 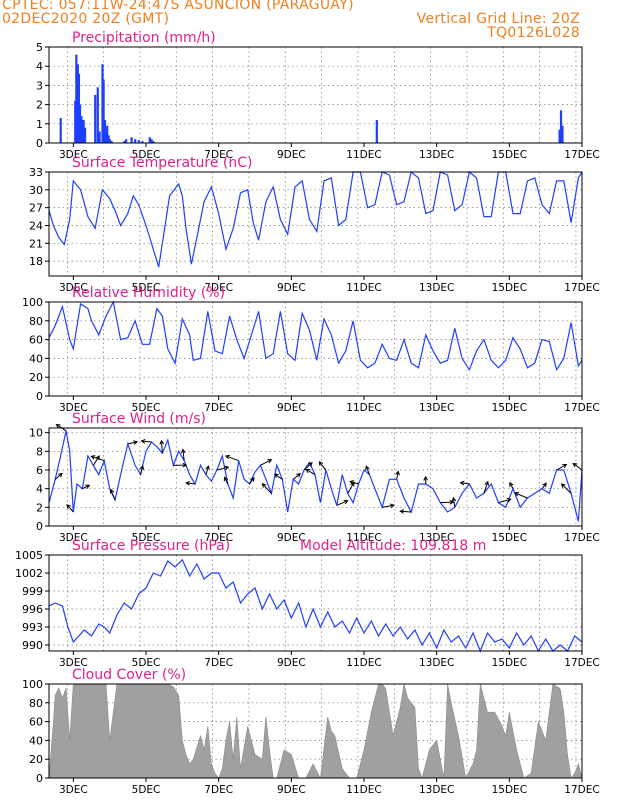 What do you see at coordinates (162, 163) in the screenshot?
I see `temp-title: Surface Temperature (nC)` at bounding box center [162, 163].